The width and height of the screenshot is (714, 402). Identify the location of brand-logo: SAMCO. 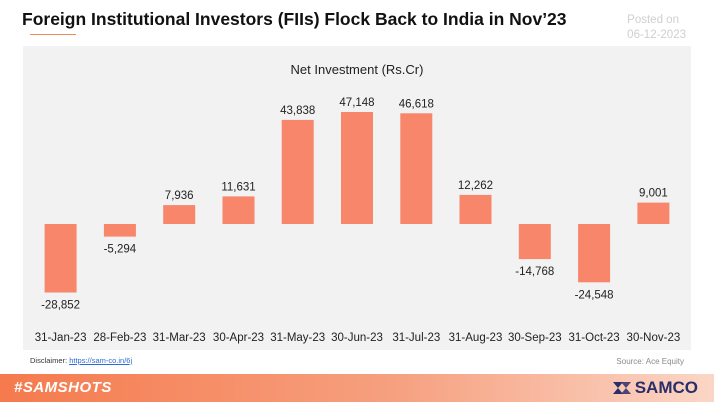
(654, 388).